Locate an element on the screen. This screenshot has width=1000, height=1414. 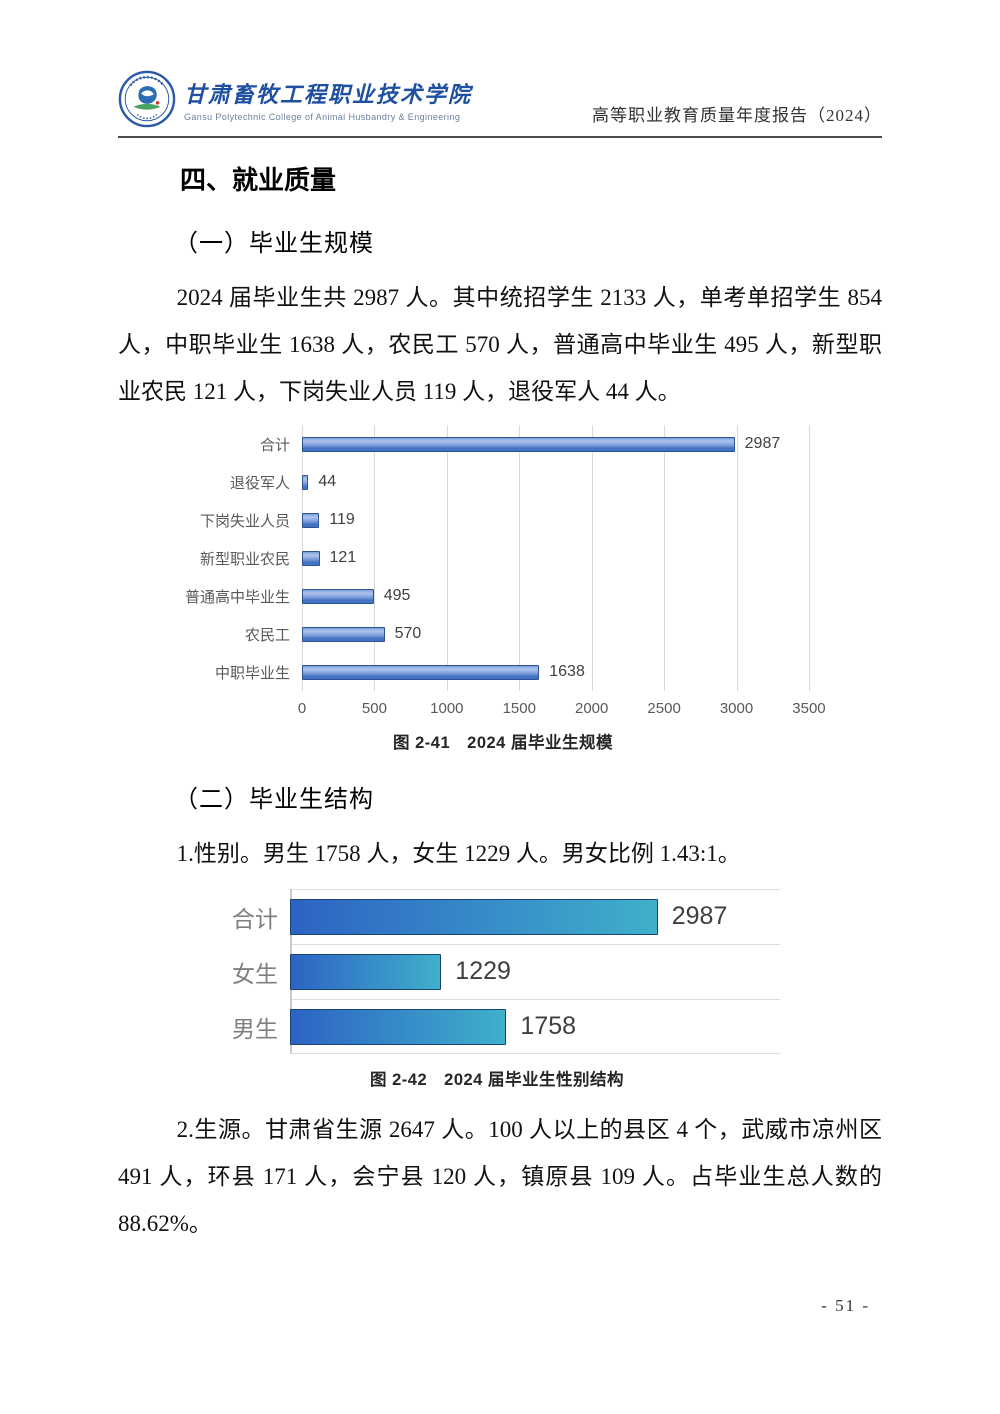
subsection-2-title: （二）毕业生结构 is located at coordinates (274, 800).